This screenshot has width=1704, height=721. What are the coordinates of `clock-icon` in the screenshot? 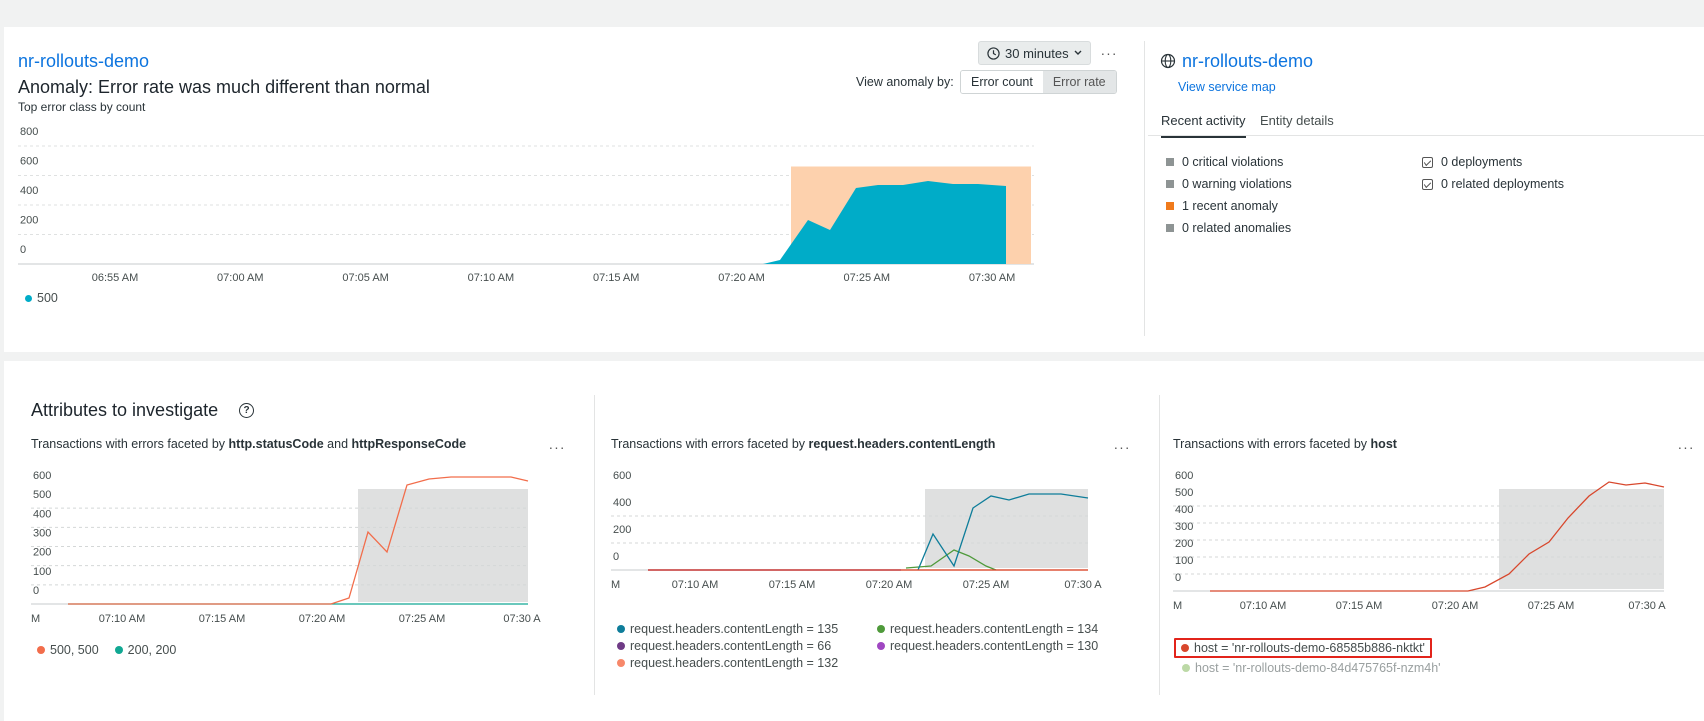 It's located at (993, 53).